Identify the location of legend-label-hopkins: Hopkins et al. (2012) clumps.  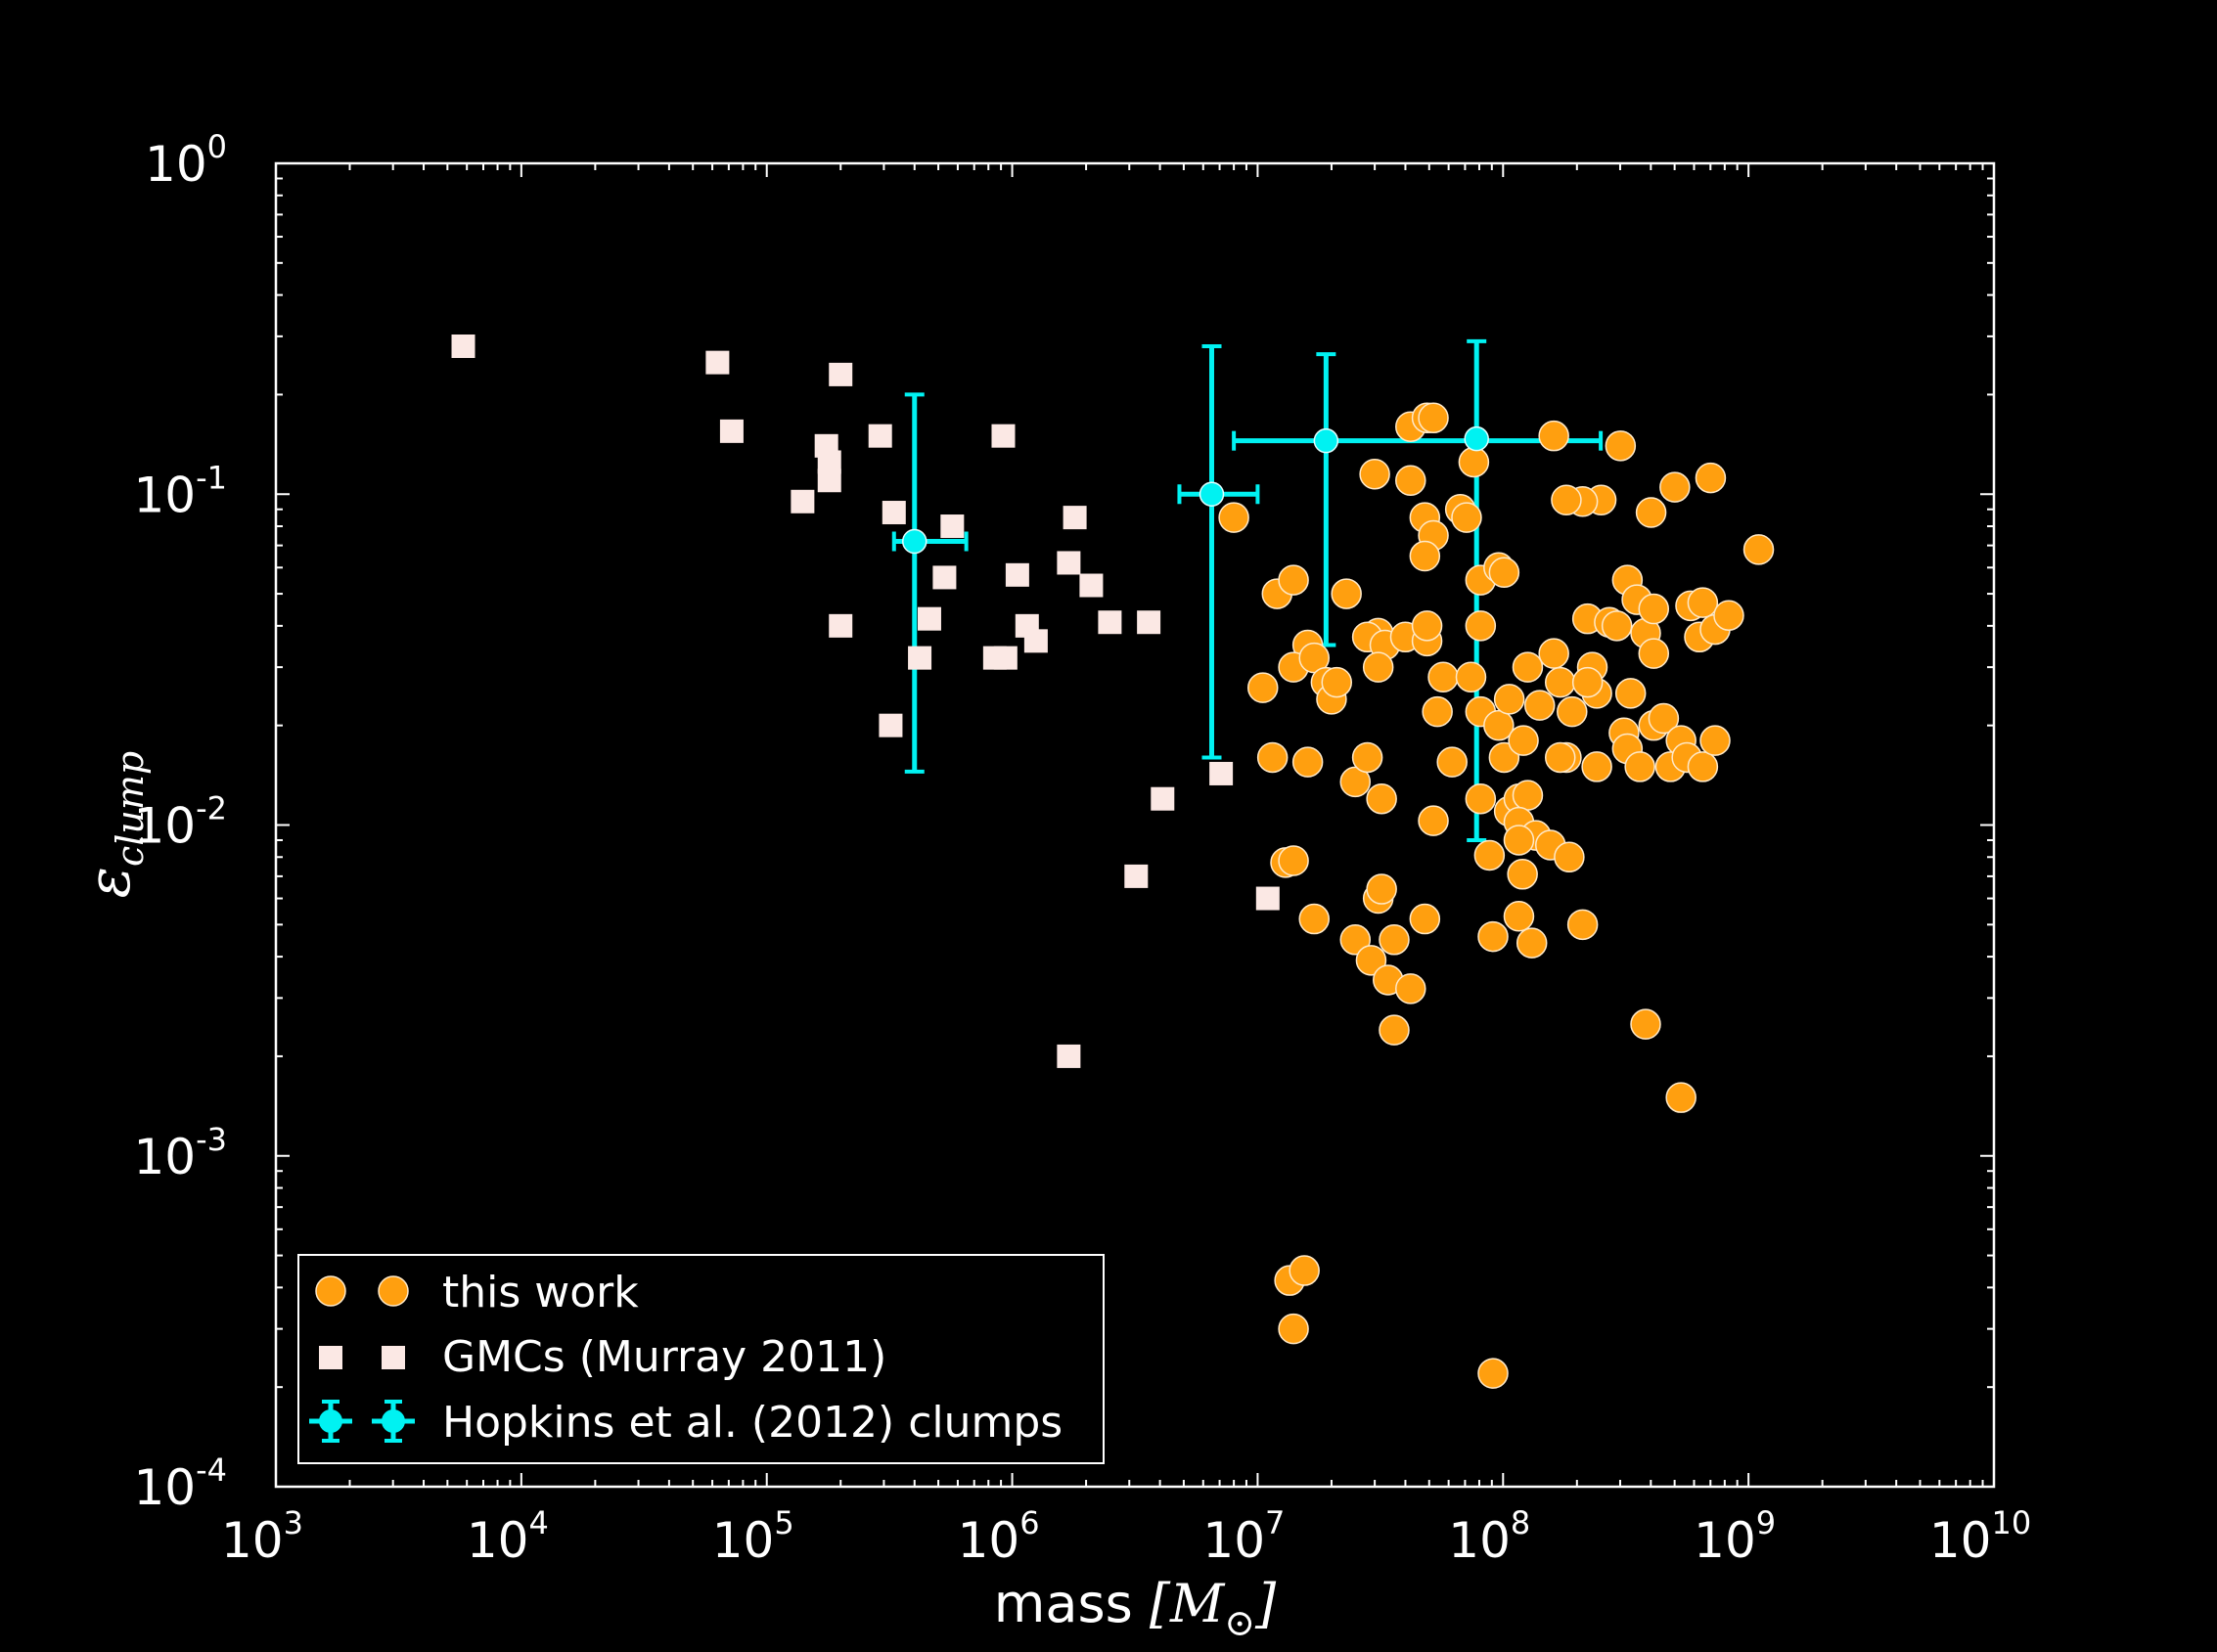
(752, 1423).